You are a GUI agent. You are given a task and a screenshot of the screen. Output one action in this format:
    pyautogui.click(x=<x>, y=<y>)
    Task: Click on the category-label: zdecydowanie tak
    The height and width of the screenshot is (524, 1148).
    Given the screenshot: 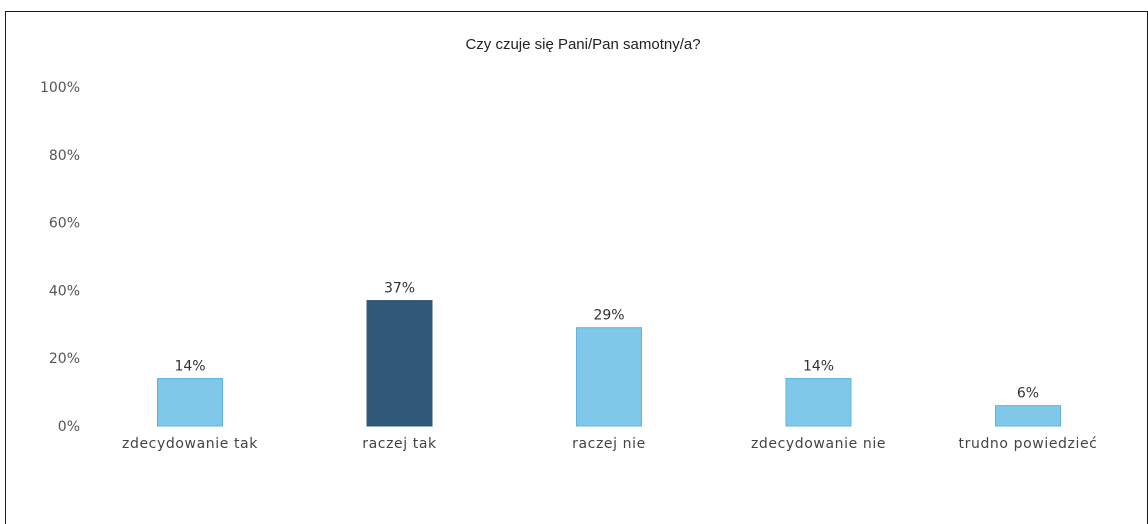 What is the action you would take?
    pyautogui.click(x=190, y=444)
    